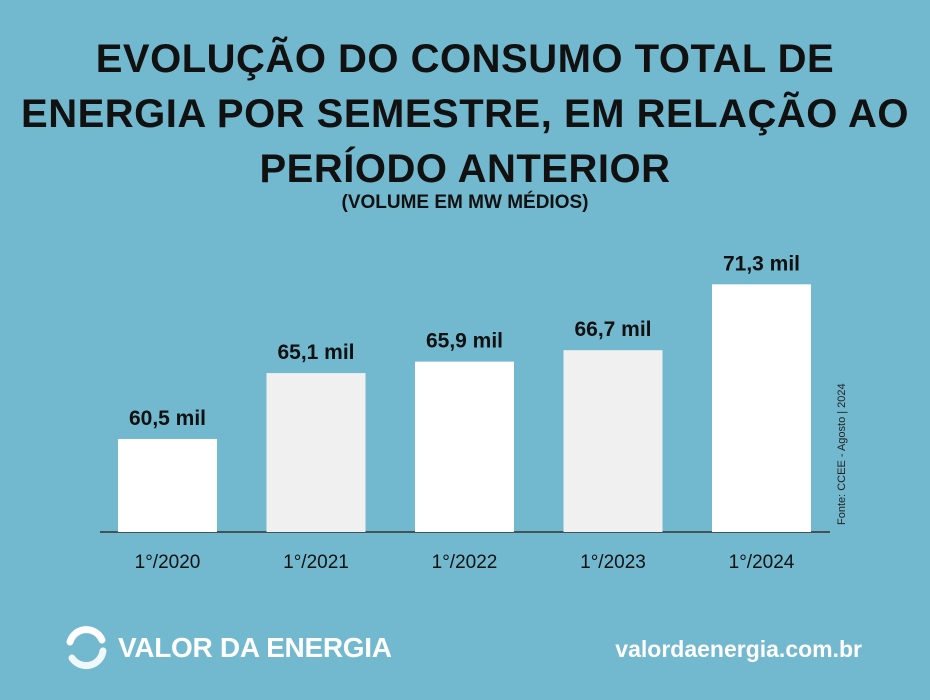  I want to click on brand-name: VALOR DA ENERGIA, so click(255, 647).